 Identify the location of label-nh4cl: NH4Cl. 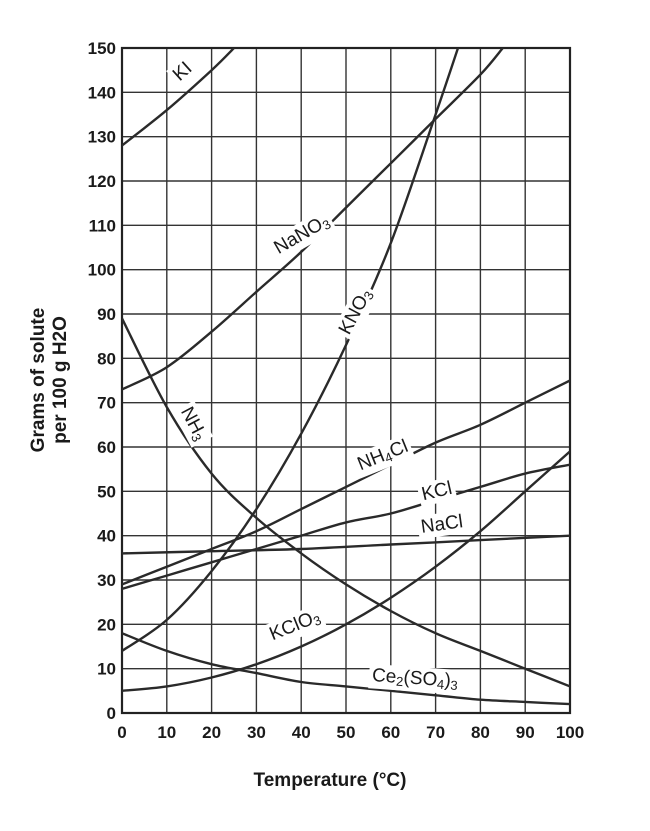
(383, 456).